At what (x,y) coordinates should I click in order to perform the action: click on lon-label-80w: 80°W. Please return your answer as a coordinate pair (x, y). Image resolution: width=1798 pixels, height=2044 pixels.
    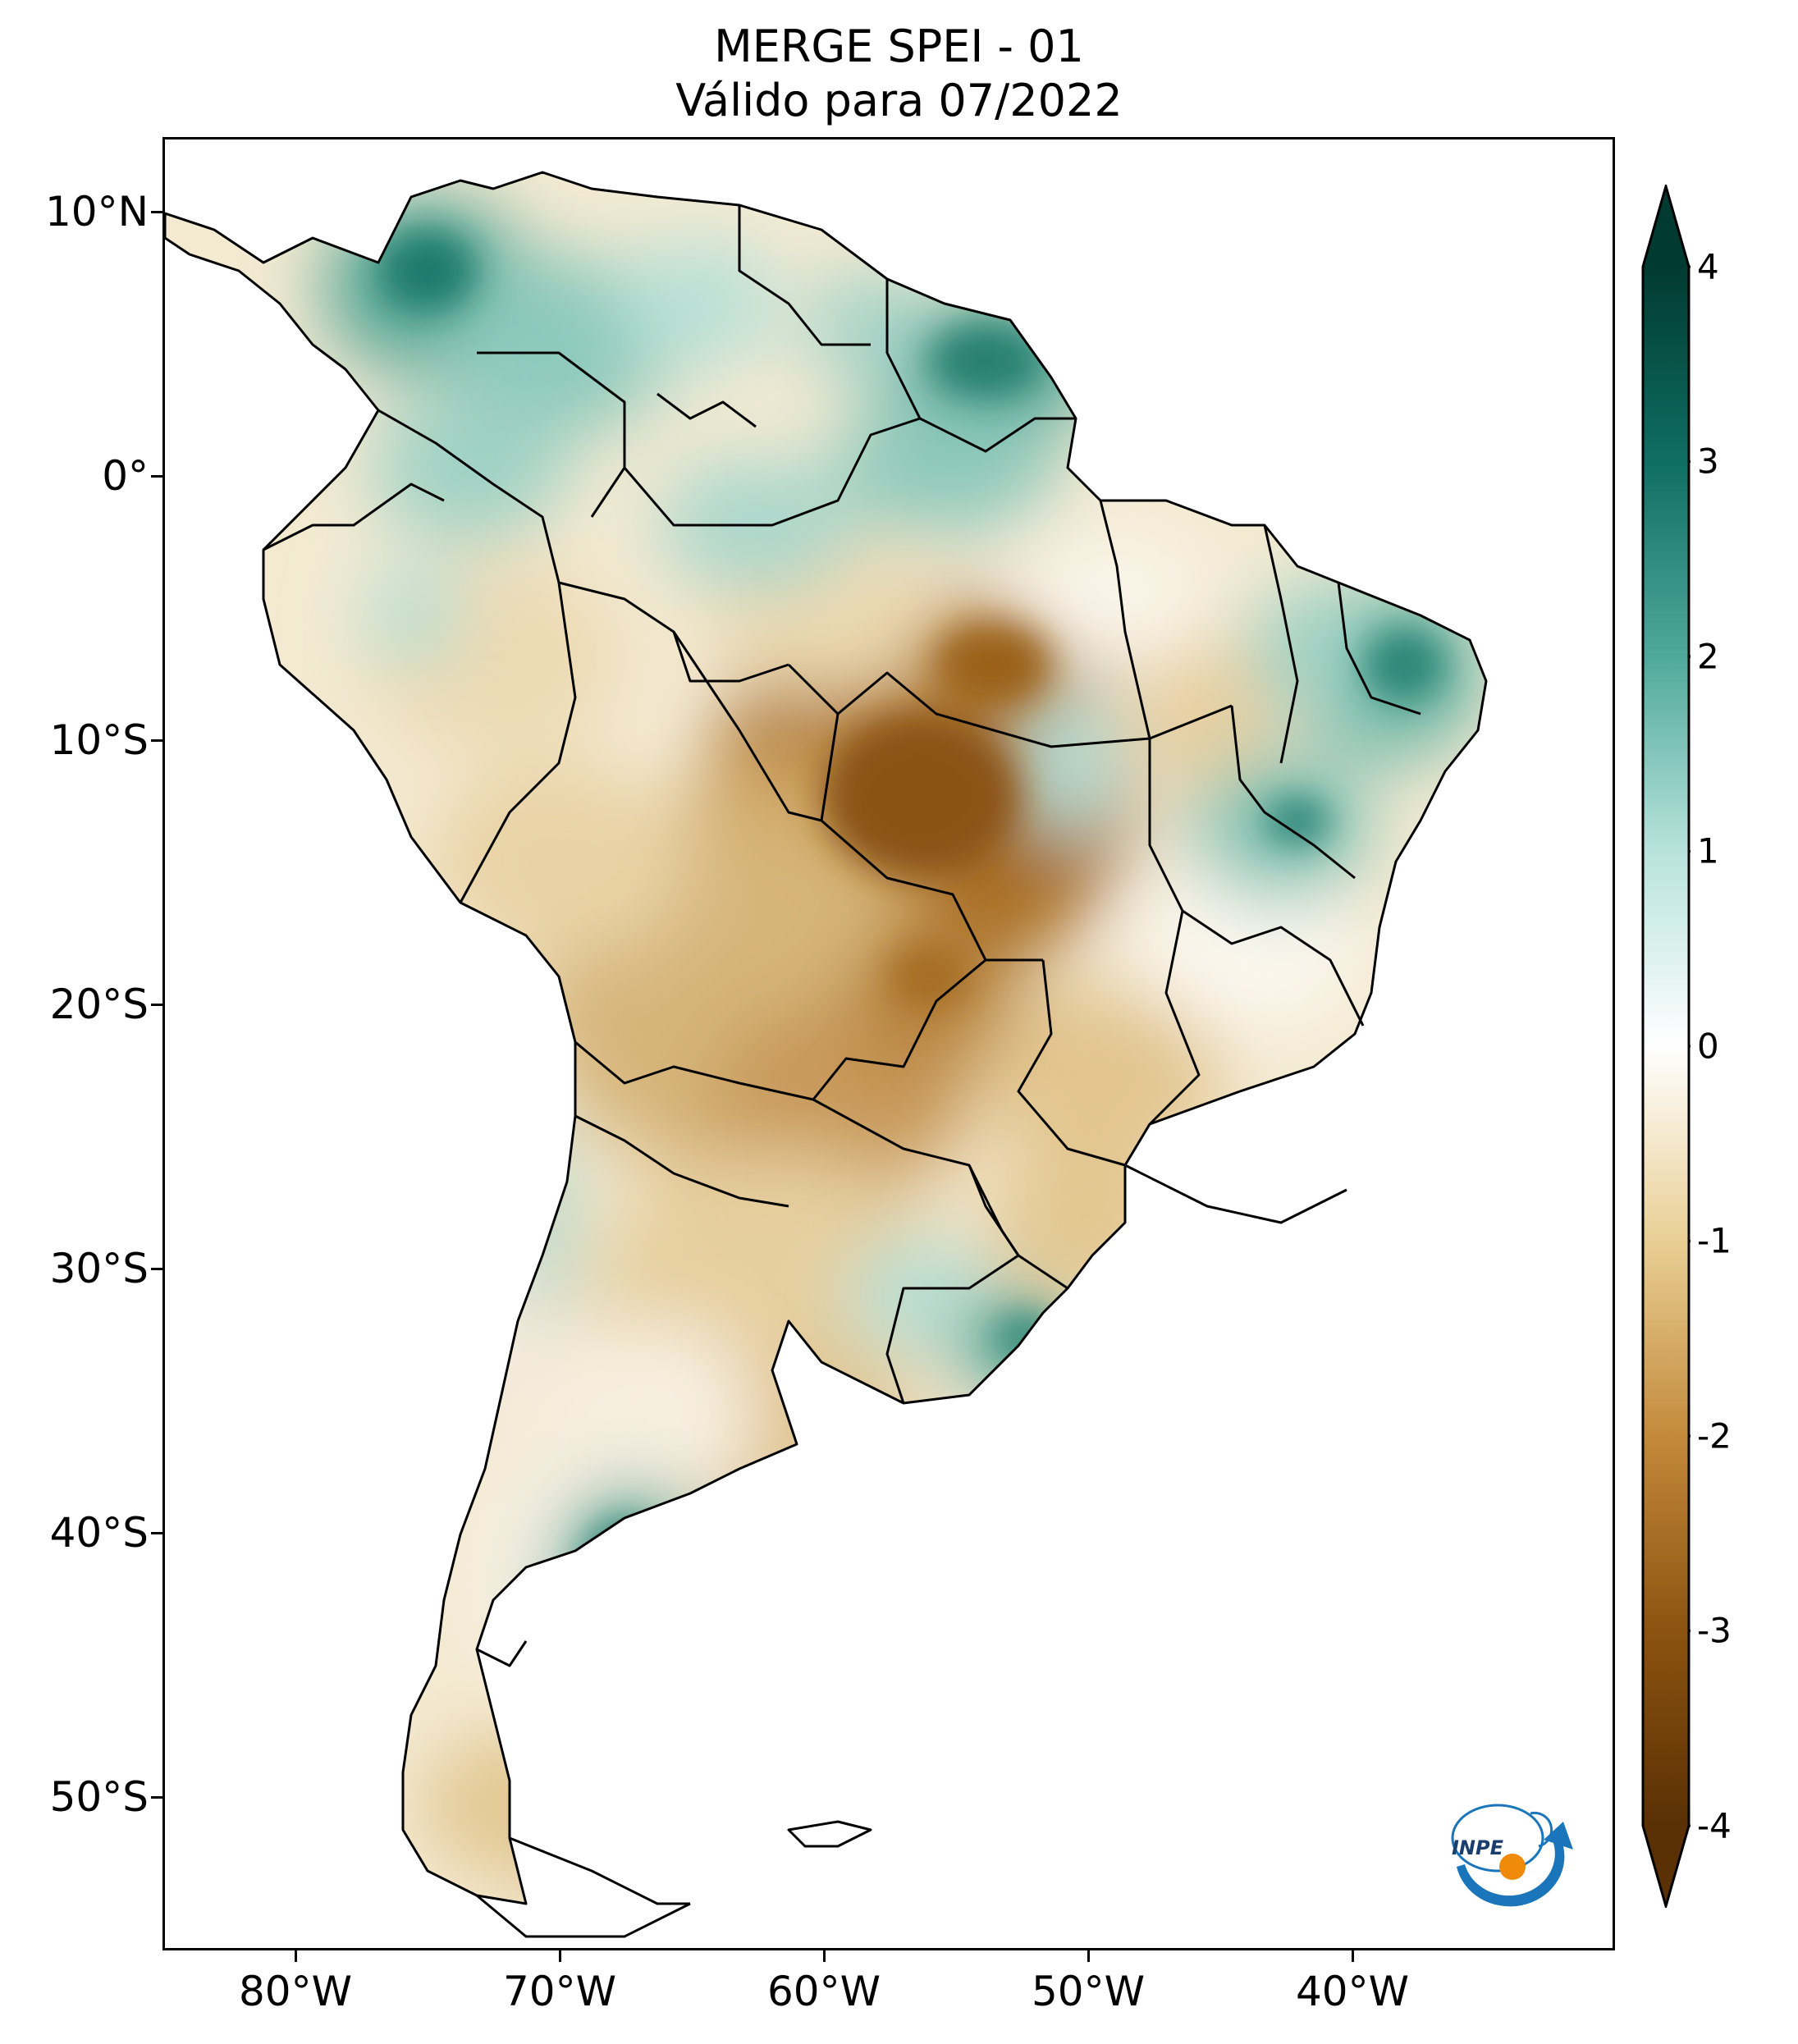
    Looking at the image, I should click on (295, 1992).